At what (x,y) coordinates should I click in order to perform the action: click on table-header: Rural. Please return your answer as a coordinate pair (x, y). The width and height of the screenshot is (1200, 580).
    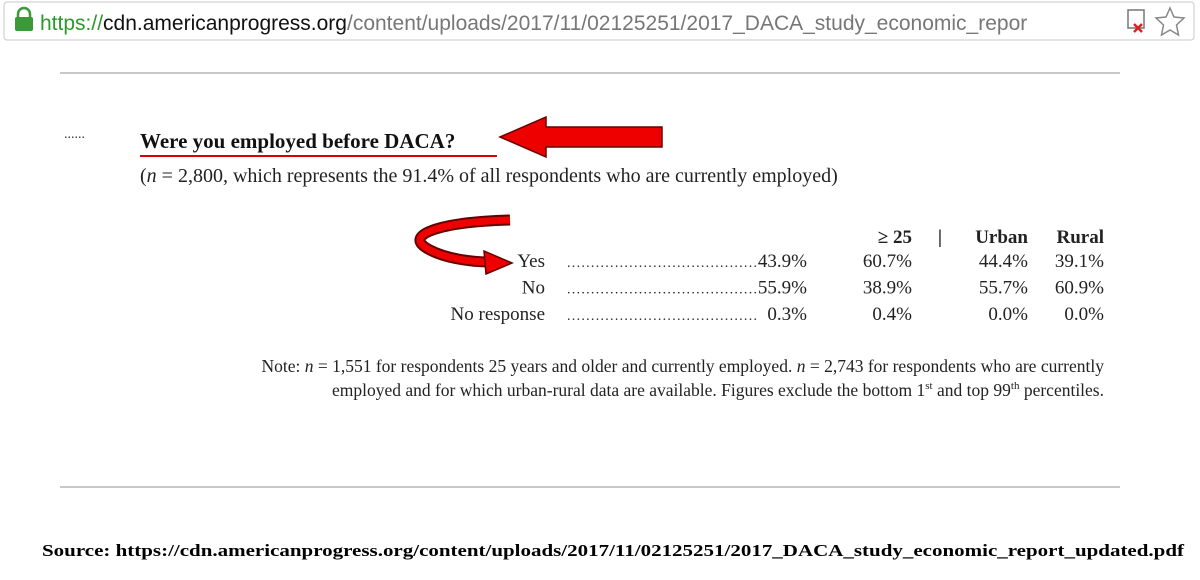
    Looking at the image, I should click on (1081, 237).